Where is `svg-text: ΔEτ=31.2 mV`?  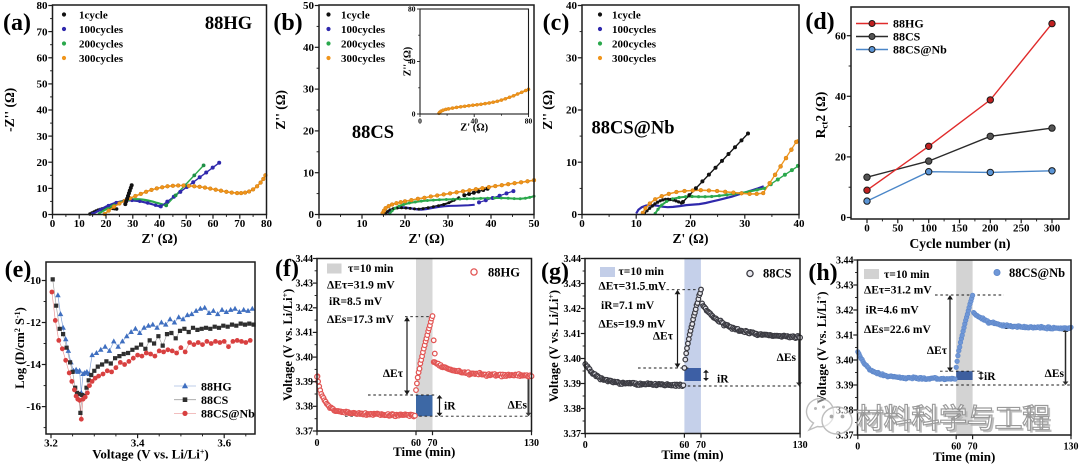
svg-text: ΔEτ=31.2 mV is located at coordinates (898, 291).